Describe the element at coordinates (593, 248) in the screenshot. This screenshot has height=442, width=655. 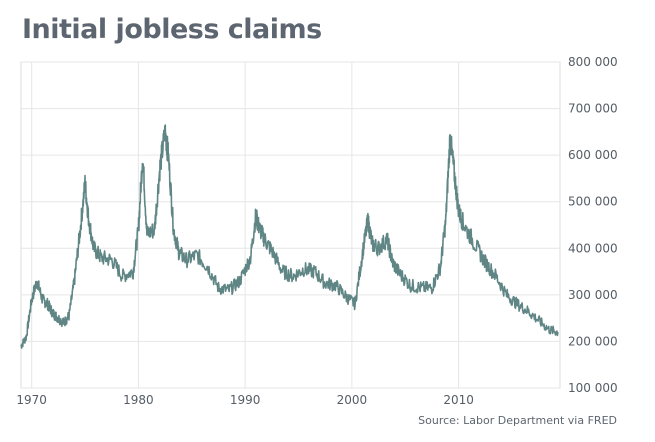
I see `y-tick-label: 400 000` at that location.